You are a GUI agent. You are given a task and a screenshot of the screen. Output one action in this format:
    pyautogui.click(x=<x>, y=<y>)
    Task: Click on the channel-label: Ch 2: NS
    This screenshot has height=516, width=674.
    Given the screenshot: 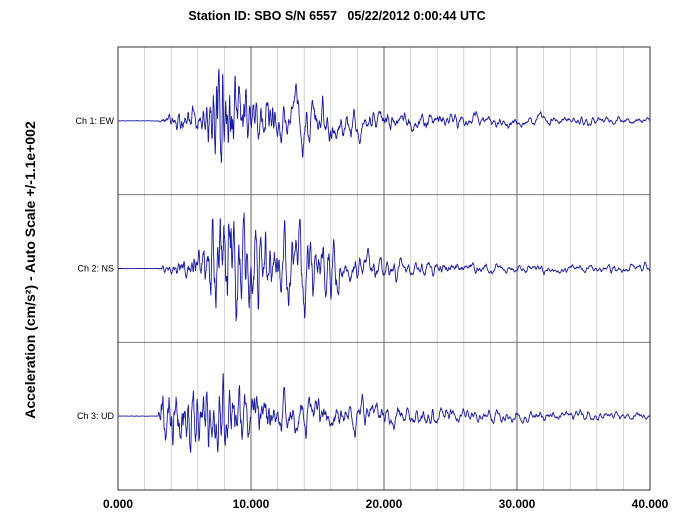 What is the action you would take?
    pyautogui.click(x=95, y=269)
    